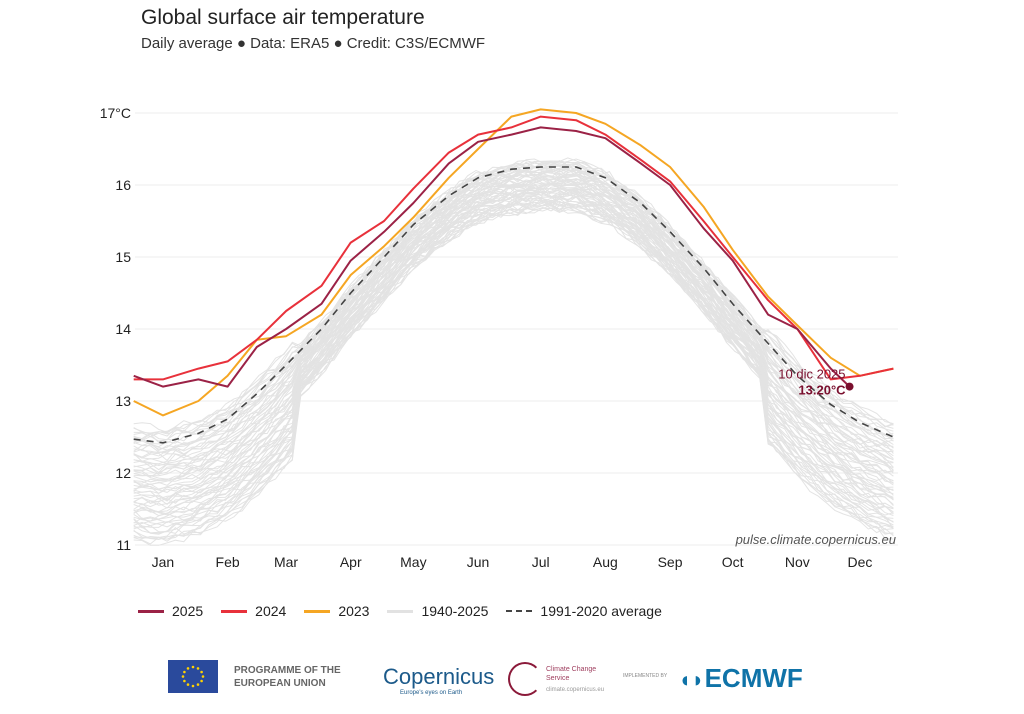 The image size is (1024, 714). Describe the element at coordinates (123, 545) in the screenshot. I see `y-tick-label: 11` at that location.